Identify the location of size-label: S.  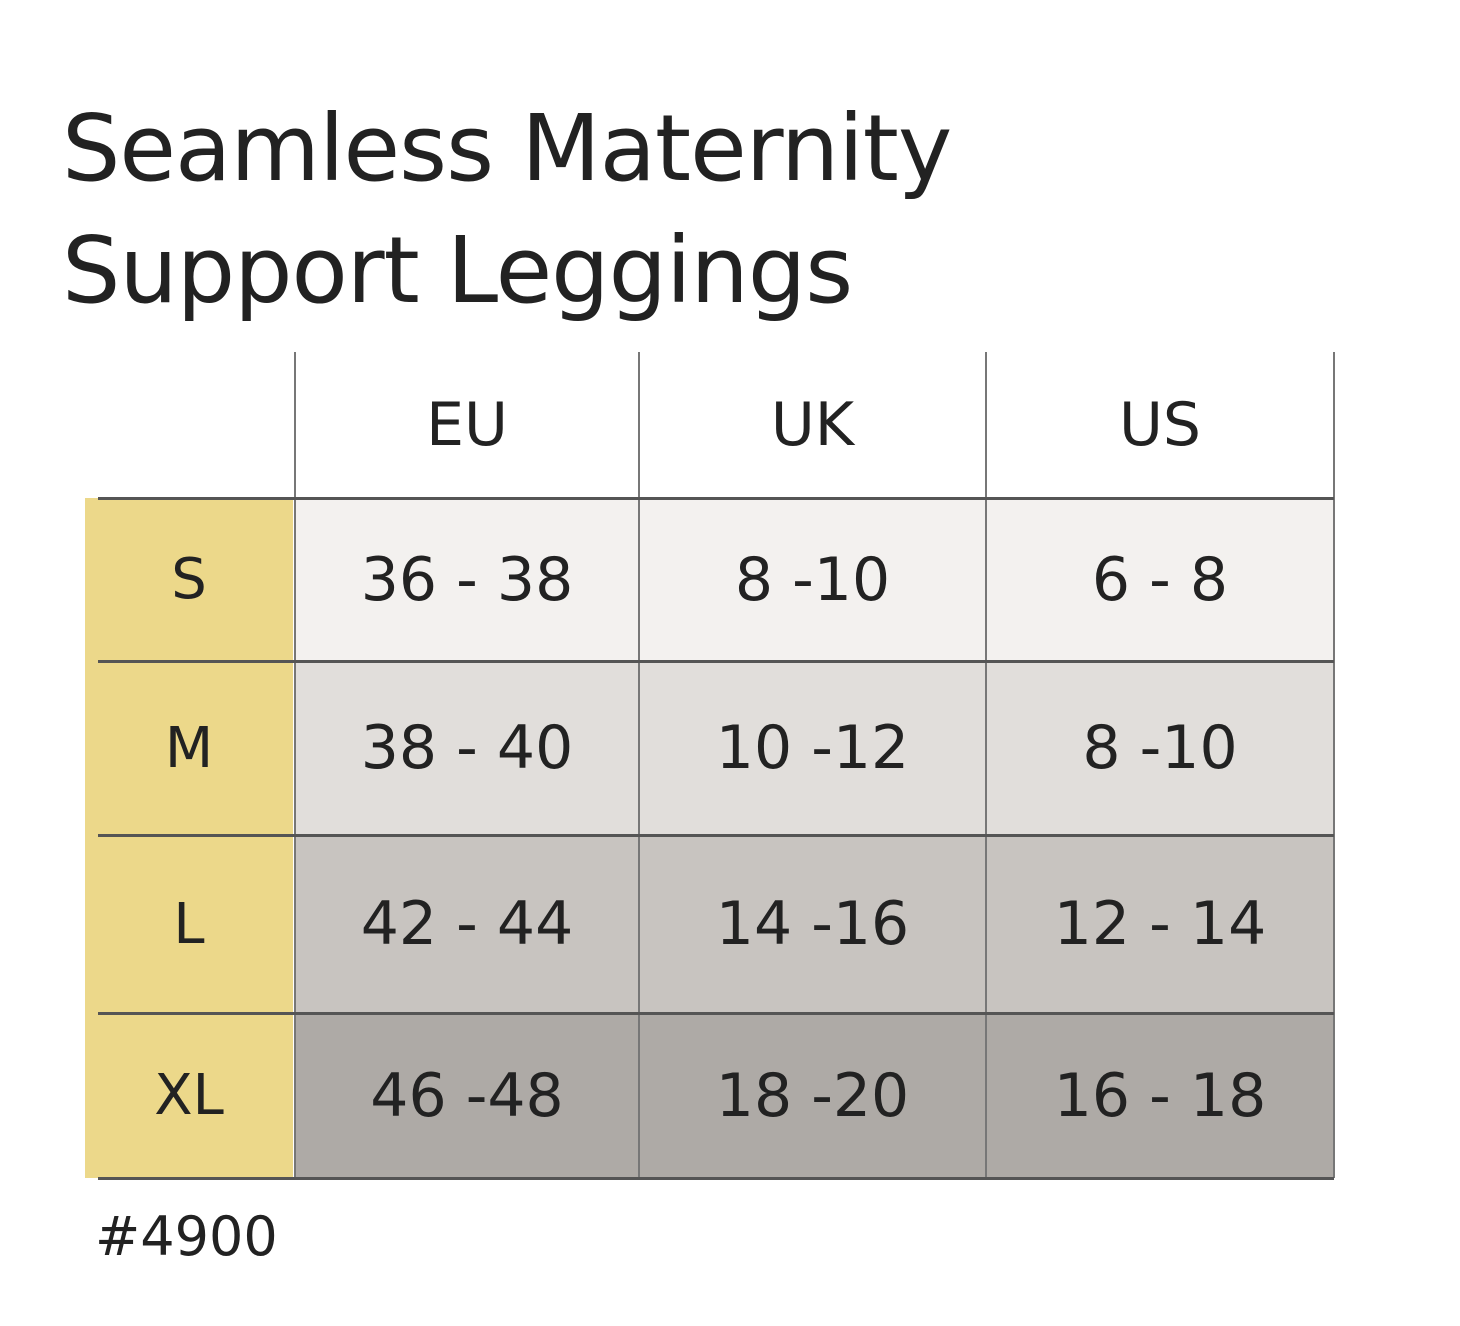
(189, 579).